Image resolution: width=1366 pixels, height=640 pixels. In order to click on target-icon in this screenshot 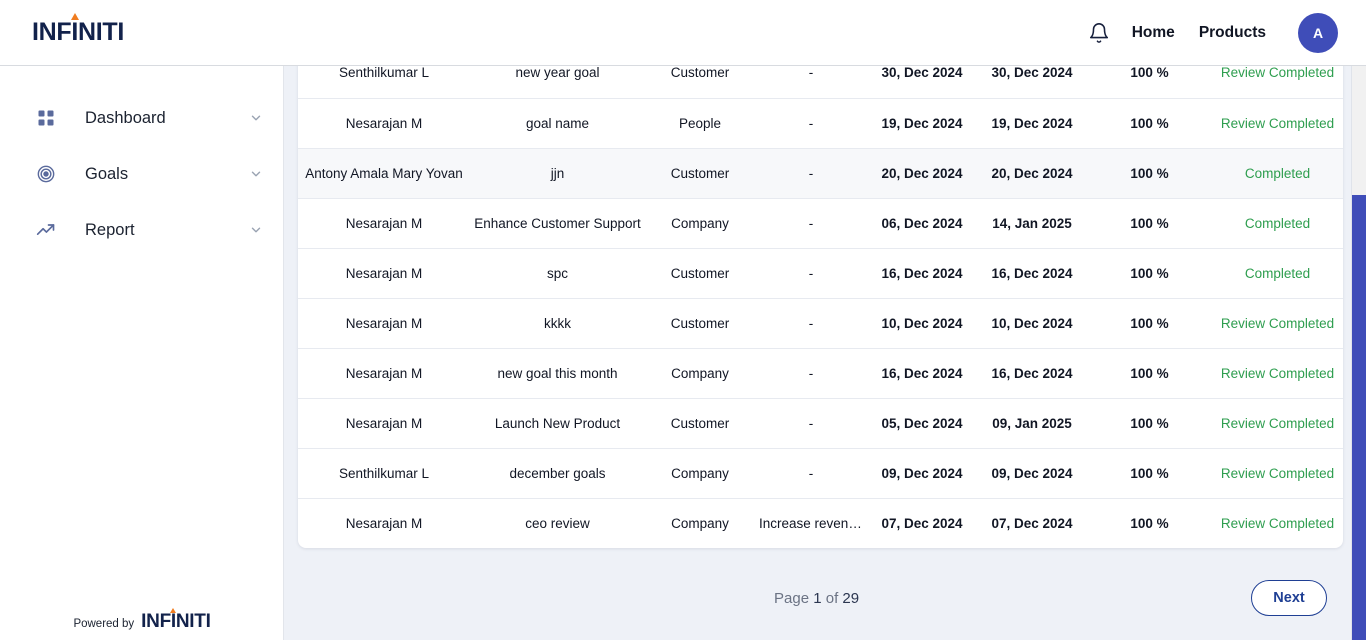, I will do `click(46, 174)`.